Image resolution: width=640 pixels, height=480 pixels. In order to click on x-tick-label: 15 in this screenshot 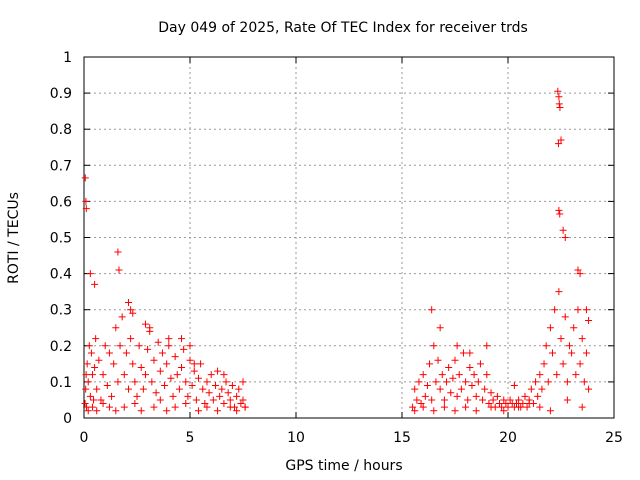, I will do `click(402, 438)`.